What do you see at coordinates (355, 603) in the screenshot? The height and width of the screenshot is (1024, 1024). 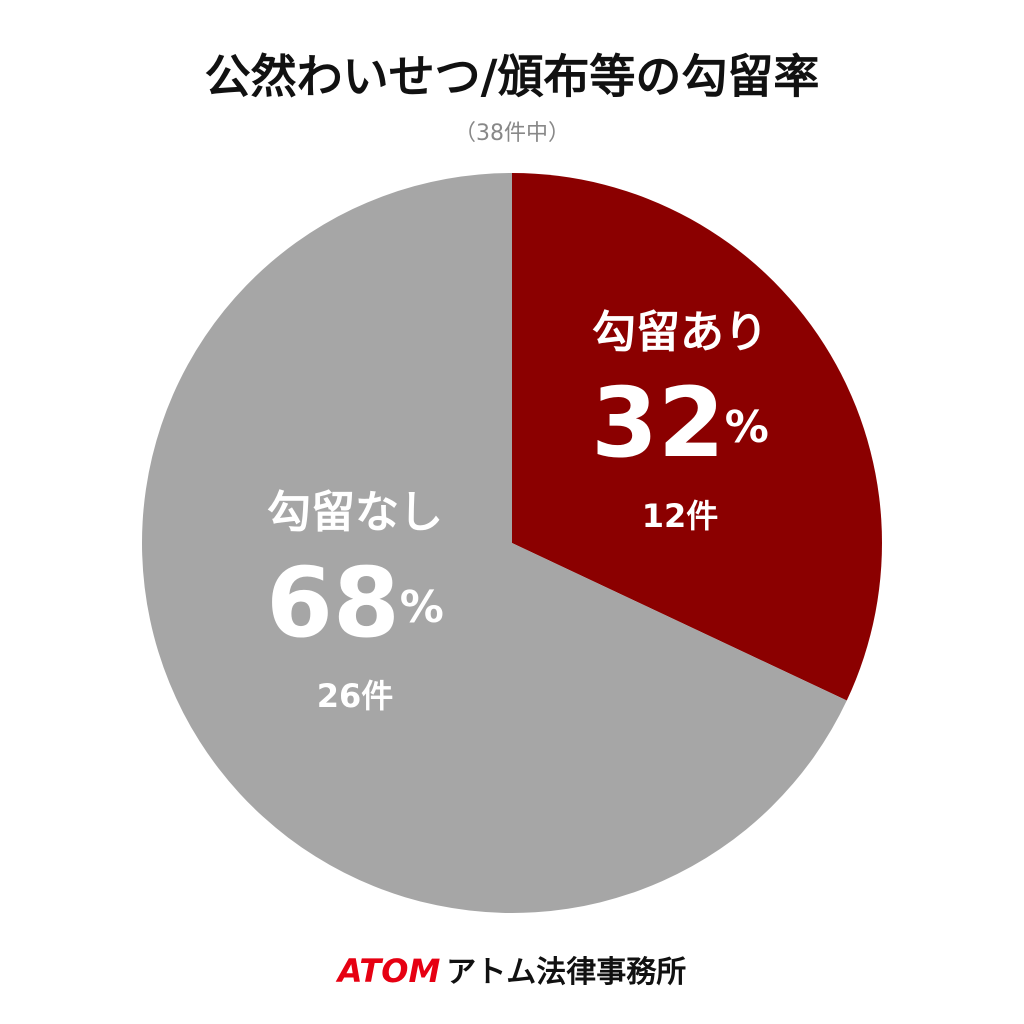 I see `slice-value-label: 68%` at bounding box center [355, 603].